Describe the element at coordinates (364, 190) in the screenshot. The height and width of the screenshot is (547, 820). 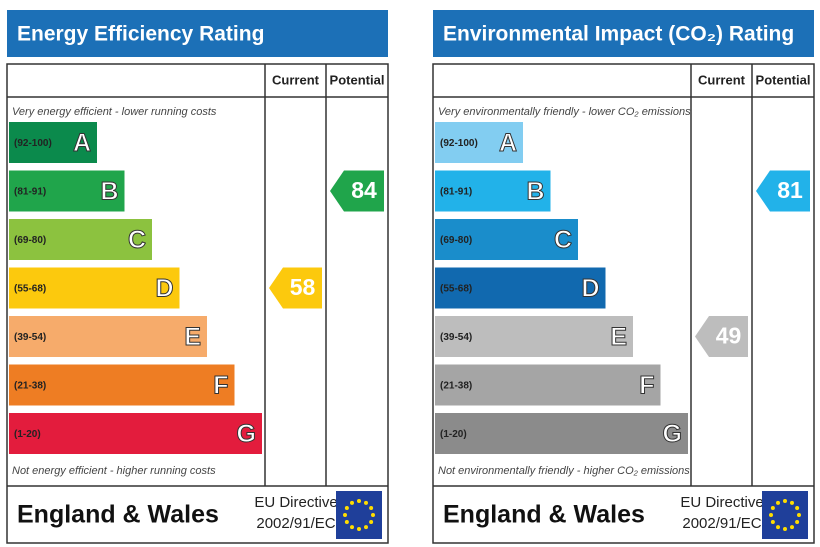
I see `rating-value: 84` at that location.